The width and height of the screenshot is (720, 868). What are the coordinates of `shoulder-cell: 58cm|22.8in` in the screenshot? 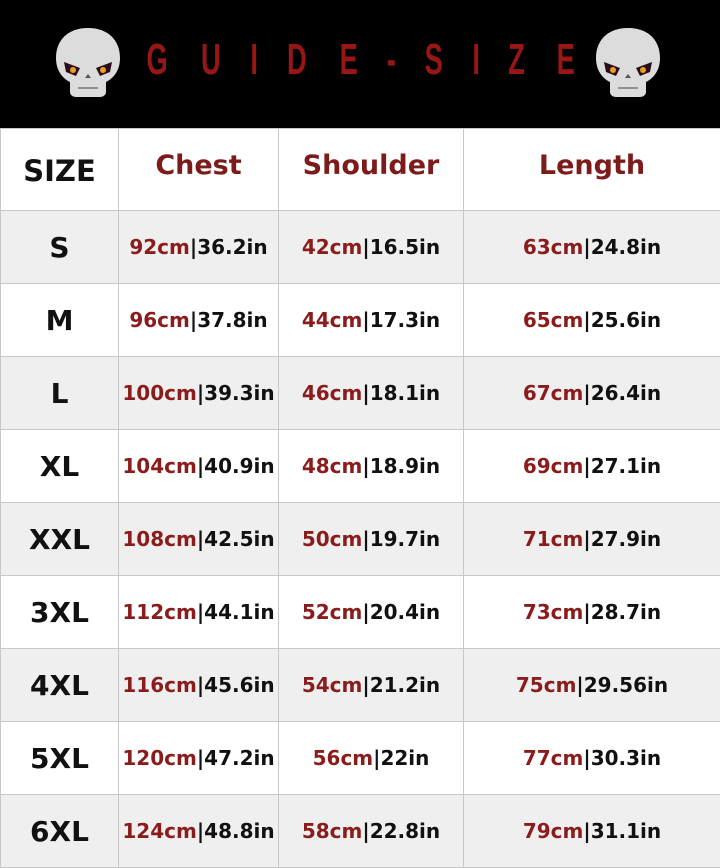 It's located at (371, 831).